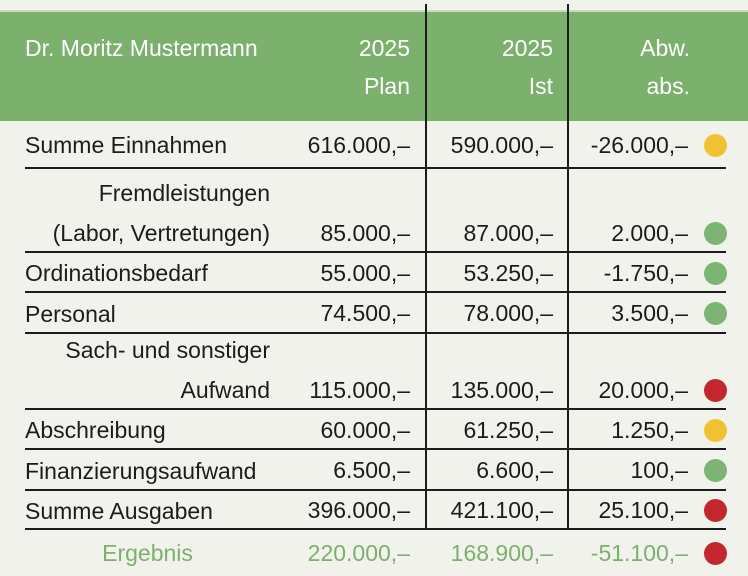 The image size is (748, 576). I want to click on result-row: Ergebnis 220.000,– 168.900,– -51.100,–, so click(374, 553).